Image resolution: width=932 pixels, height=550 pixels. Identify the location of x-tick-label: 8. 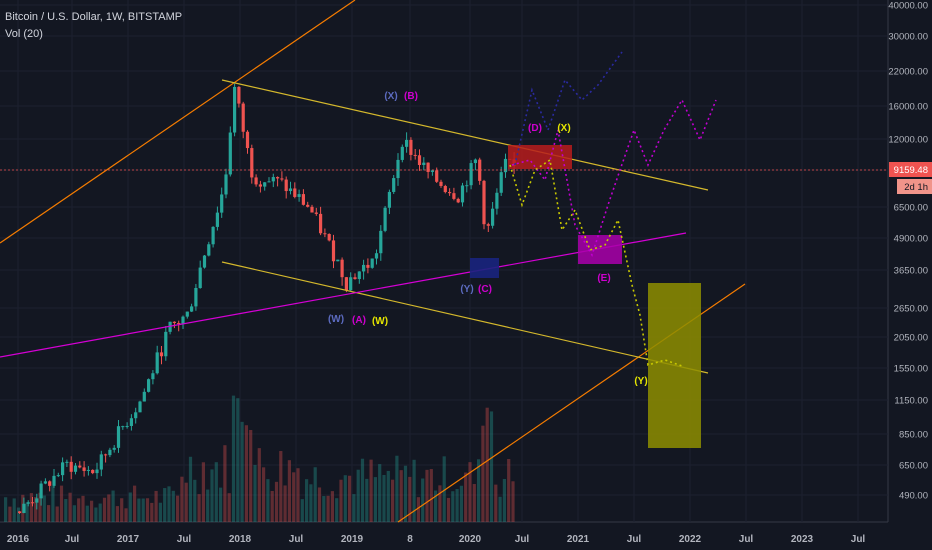
(410, 539).